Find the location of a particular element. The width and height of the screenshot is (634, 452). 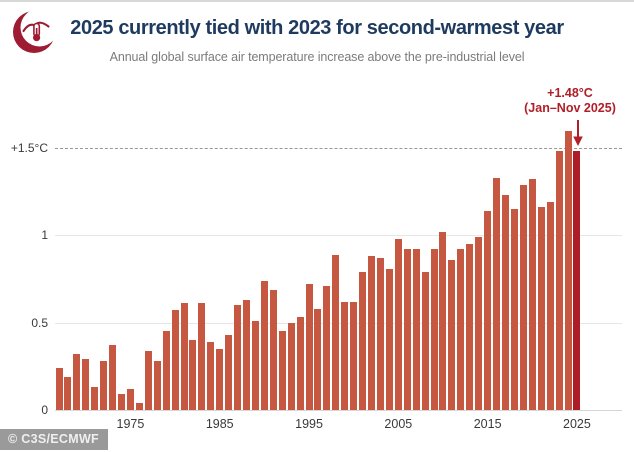

bar-1992 is located at coordinates (282, 370).